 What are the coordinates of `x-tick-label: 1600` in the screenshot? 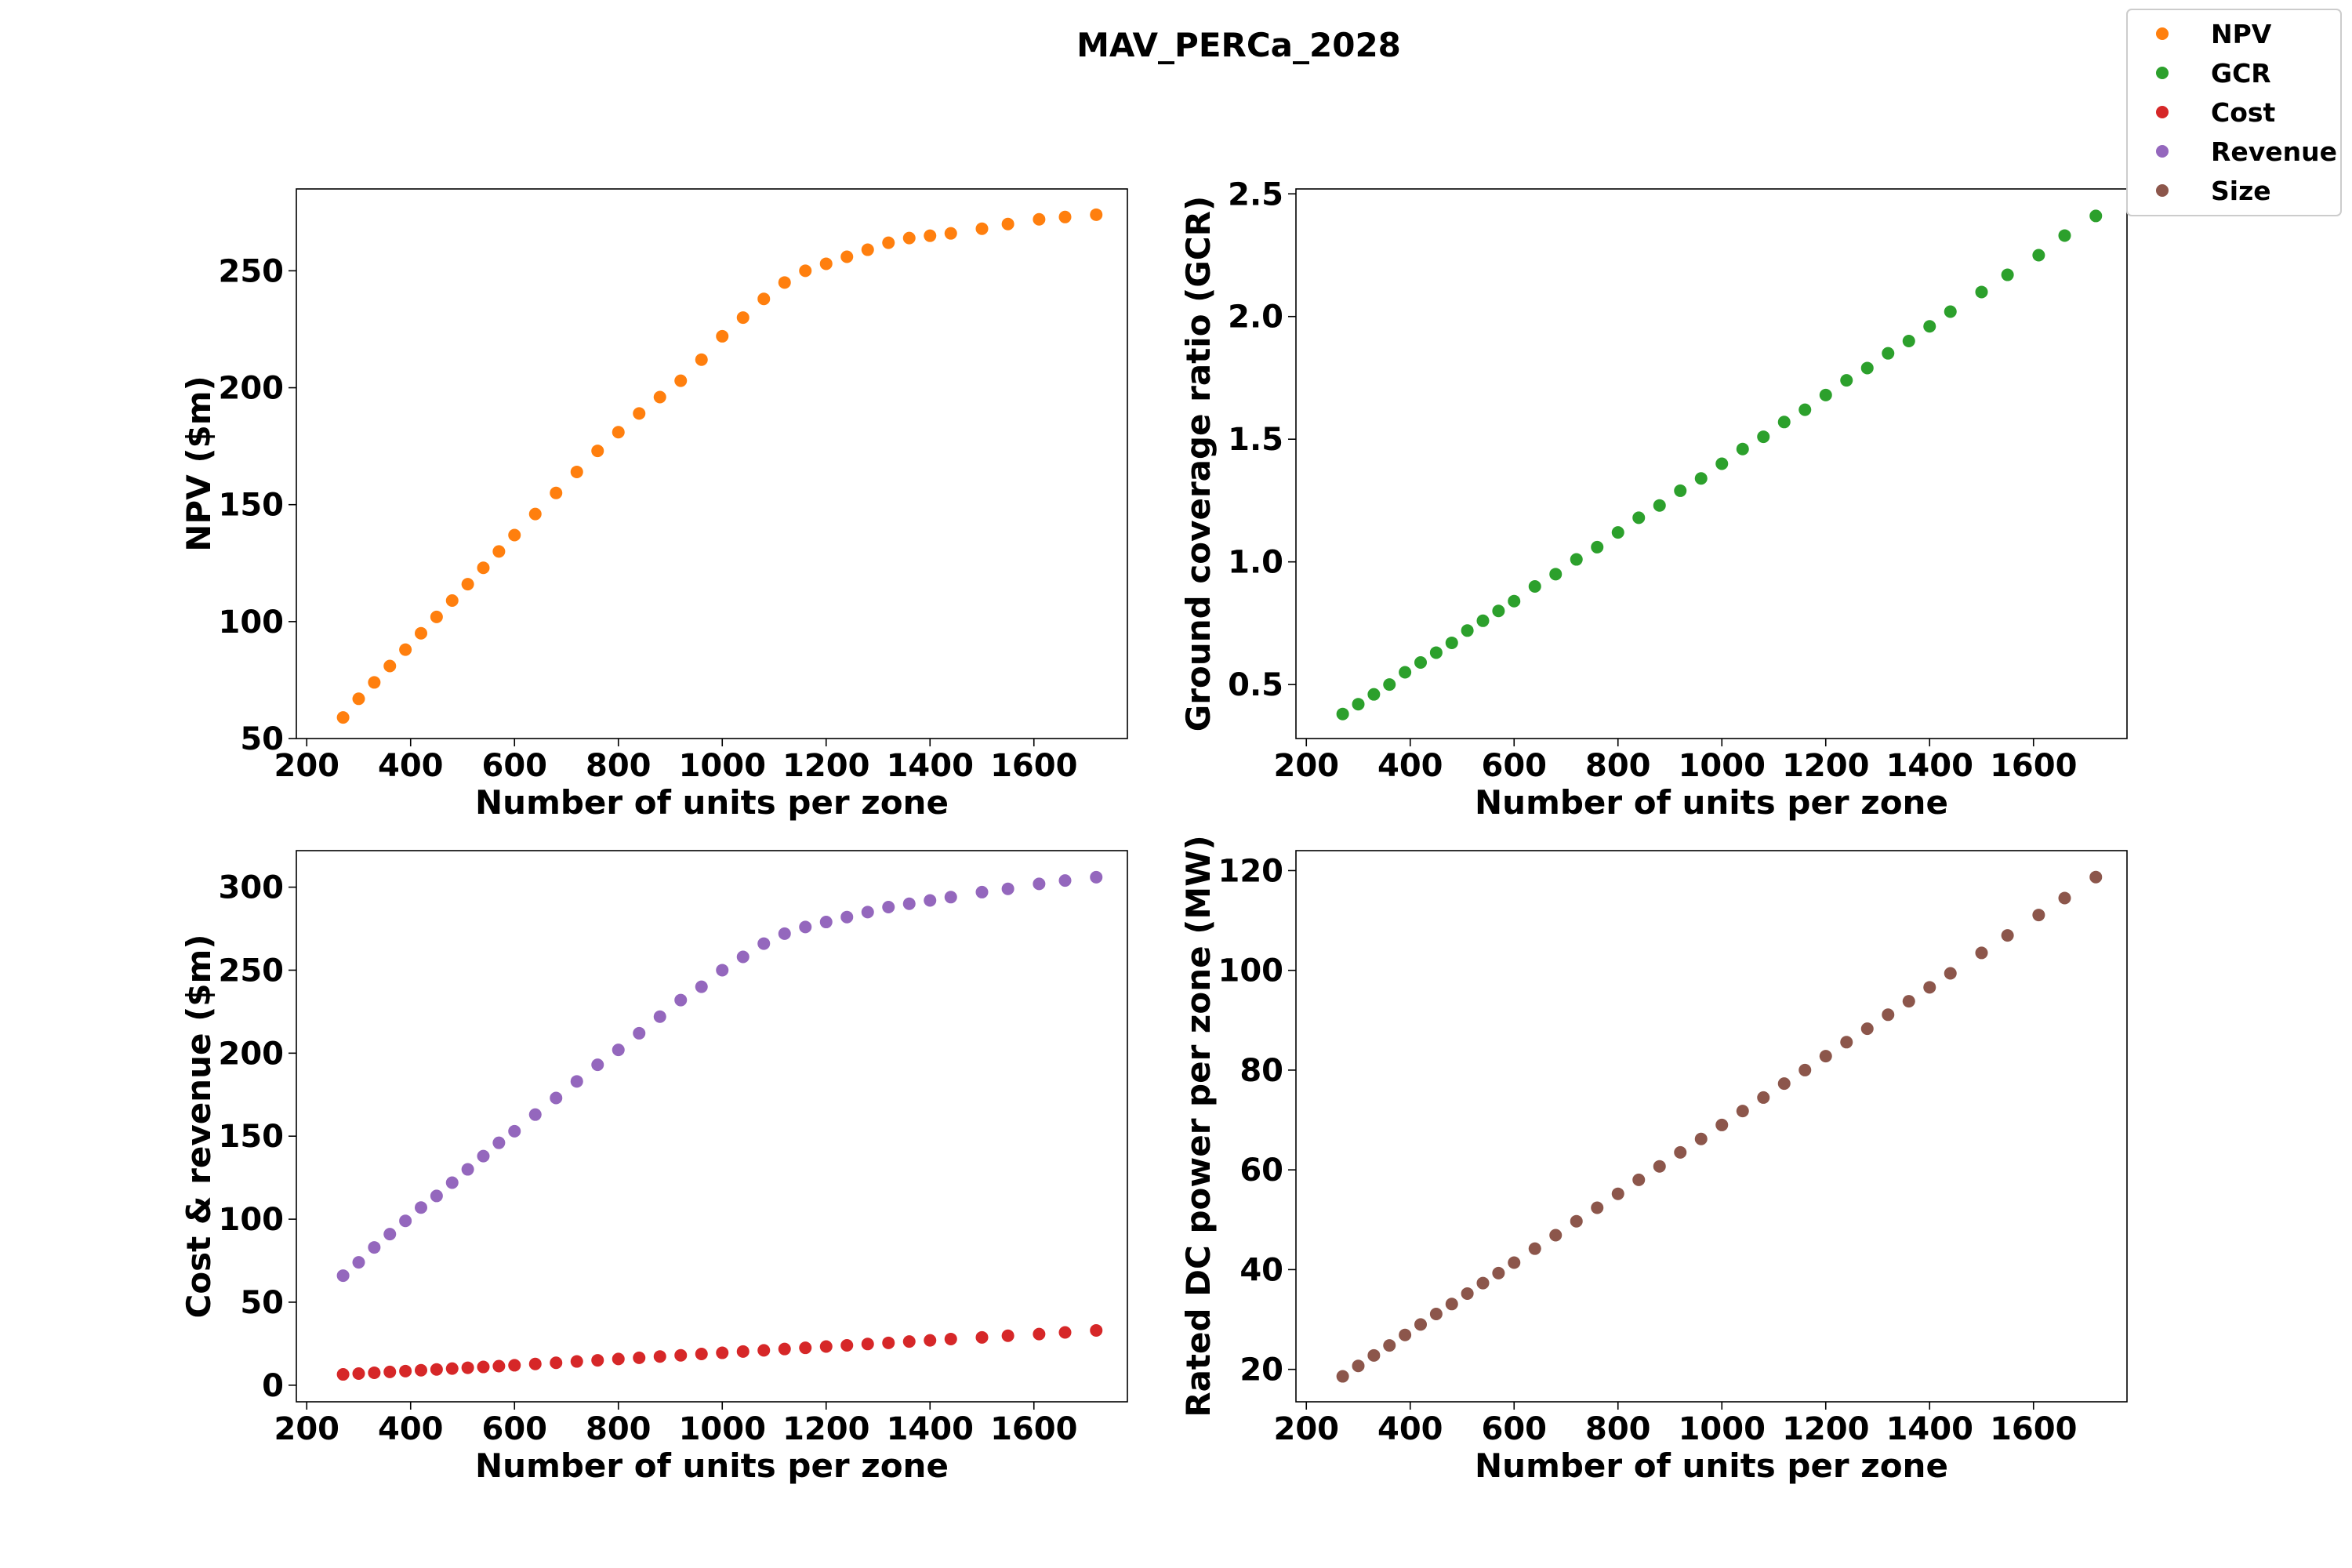 It's located at (2033, 1429).